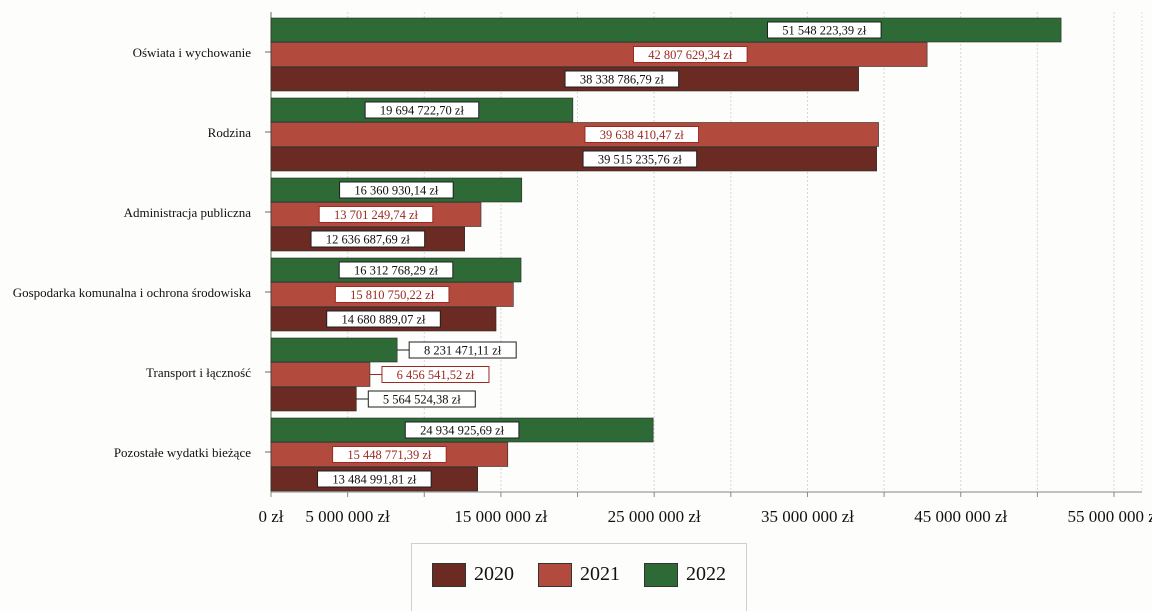 The width and height of the screenshot is (1152, 611). I want to click on data-label: 19 694 722,70 zł, so click(422, 111).